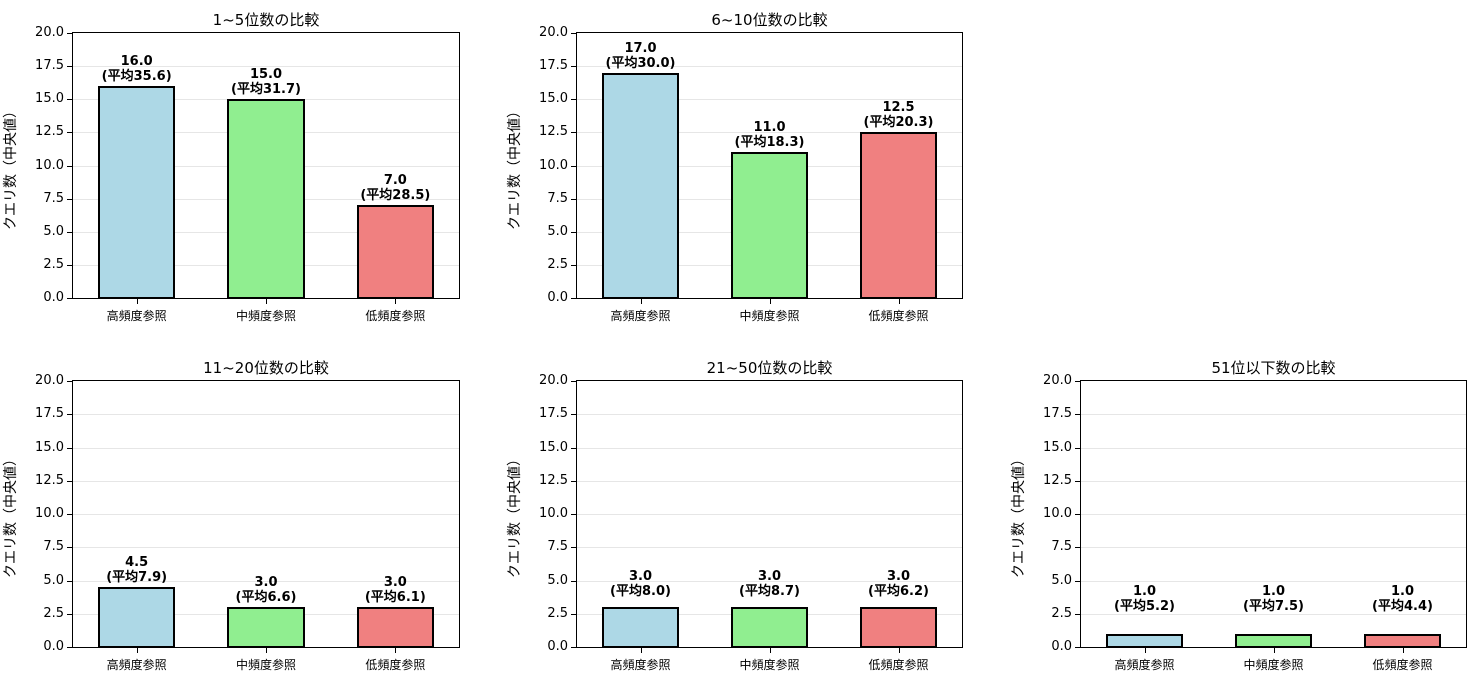 The image size is (1477, 682). I want to click on mean-value: (平均30.0), so click(640, 63).